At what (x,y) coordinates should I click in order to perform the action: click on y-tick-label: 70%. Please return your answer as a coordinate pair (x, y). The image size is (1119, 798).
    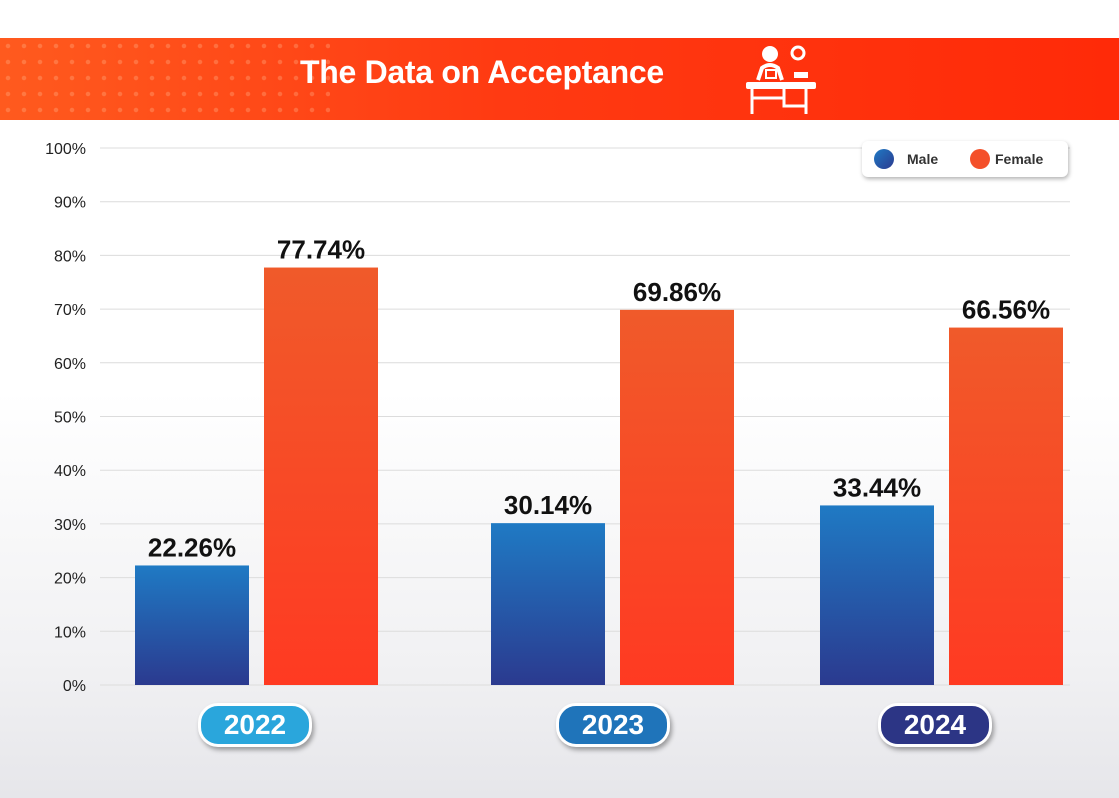
    Looking at the image, I should click on (70, 310).